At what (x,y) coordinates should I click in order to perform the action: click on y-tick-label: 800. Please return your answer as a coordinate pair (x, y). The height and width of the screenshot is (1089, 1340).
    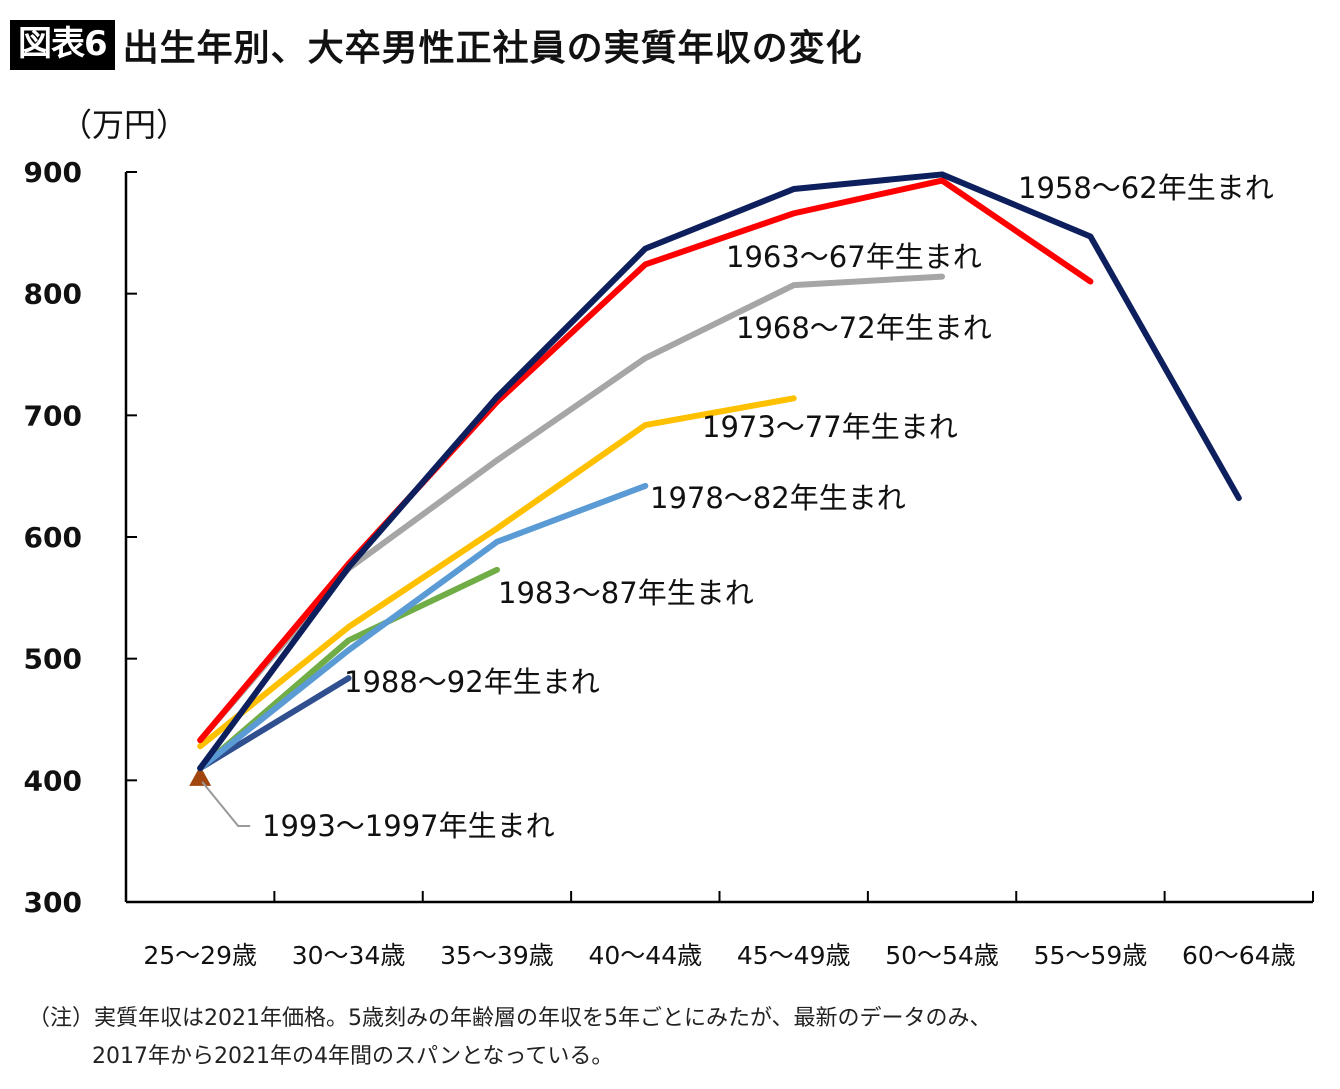
    Looking at the image, I should click on (53, 294).